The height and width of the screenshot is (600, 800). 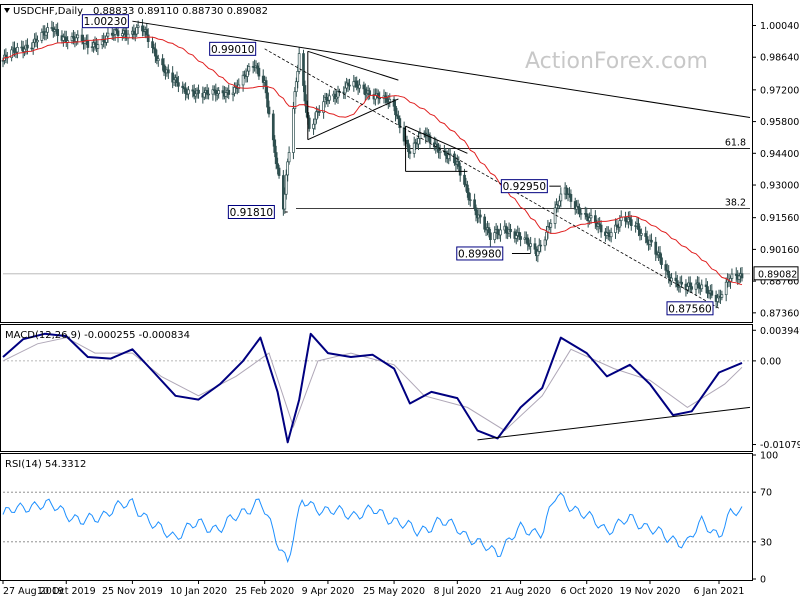 What do you see at coordinates (586, 591) in the screenshot?
I see `x-tick-label: 6 Oct 2020` at bounding box center [586, 591].